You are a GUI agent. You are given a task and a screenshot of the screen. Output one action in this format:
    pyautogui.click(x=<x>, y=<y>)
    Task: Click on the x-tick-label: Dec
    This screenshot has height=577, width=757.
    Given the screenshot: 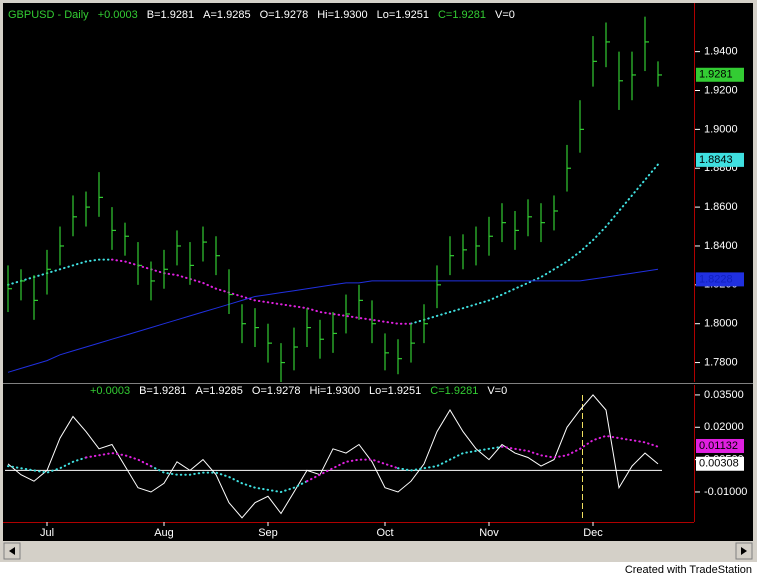 What is the action you would take?
    pyautogui.click(x=593, y=533)
    